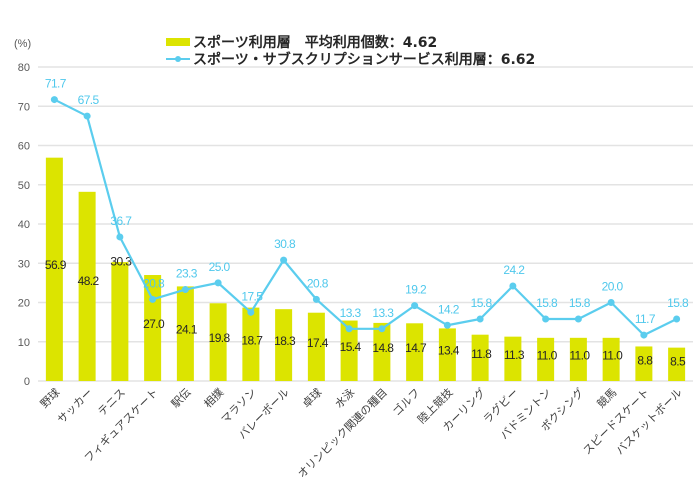  I want to click on y-unit-label: (%), so click(22, 44).